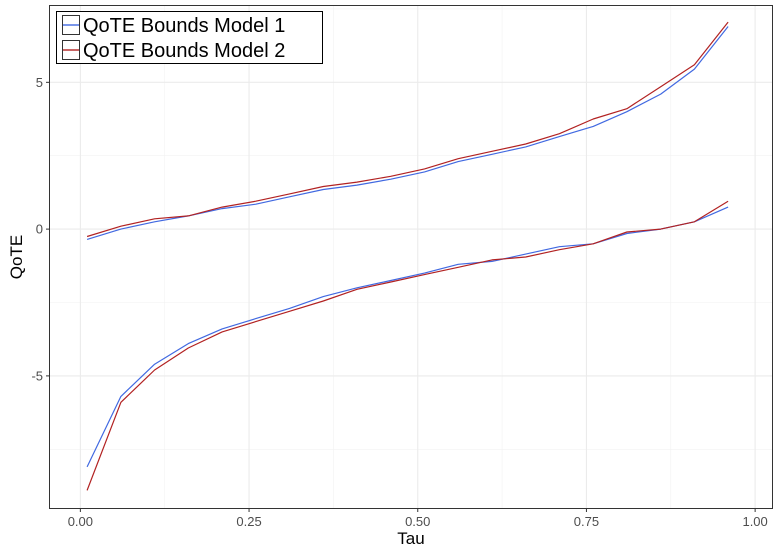 The width and height of the screenshot is (779, 551). Describe the element at coordinates (410, 538) in the screenshot. I see `x-axis-title: Tau` at that location.